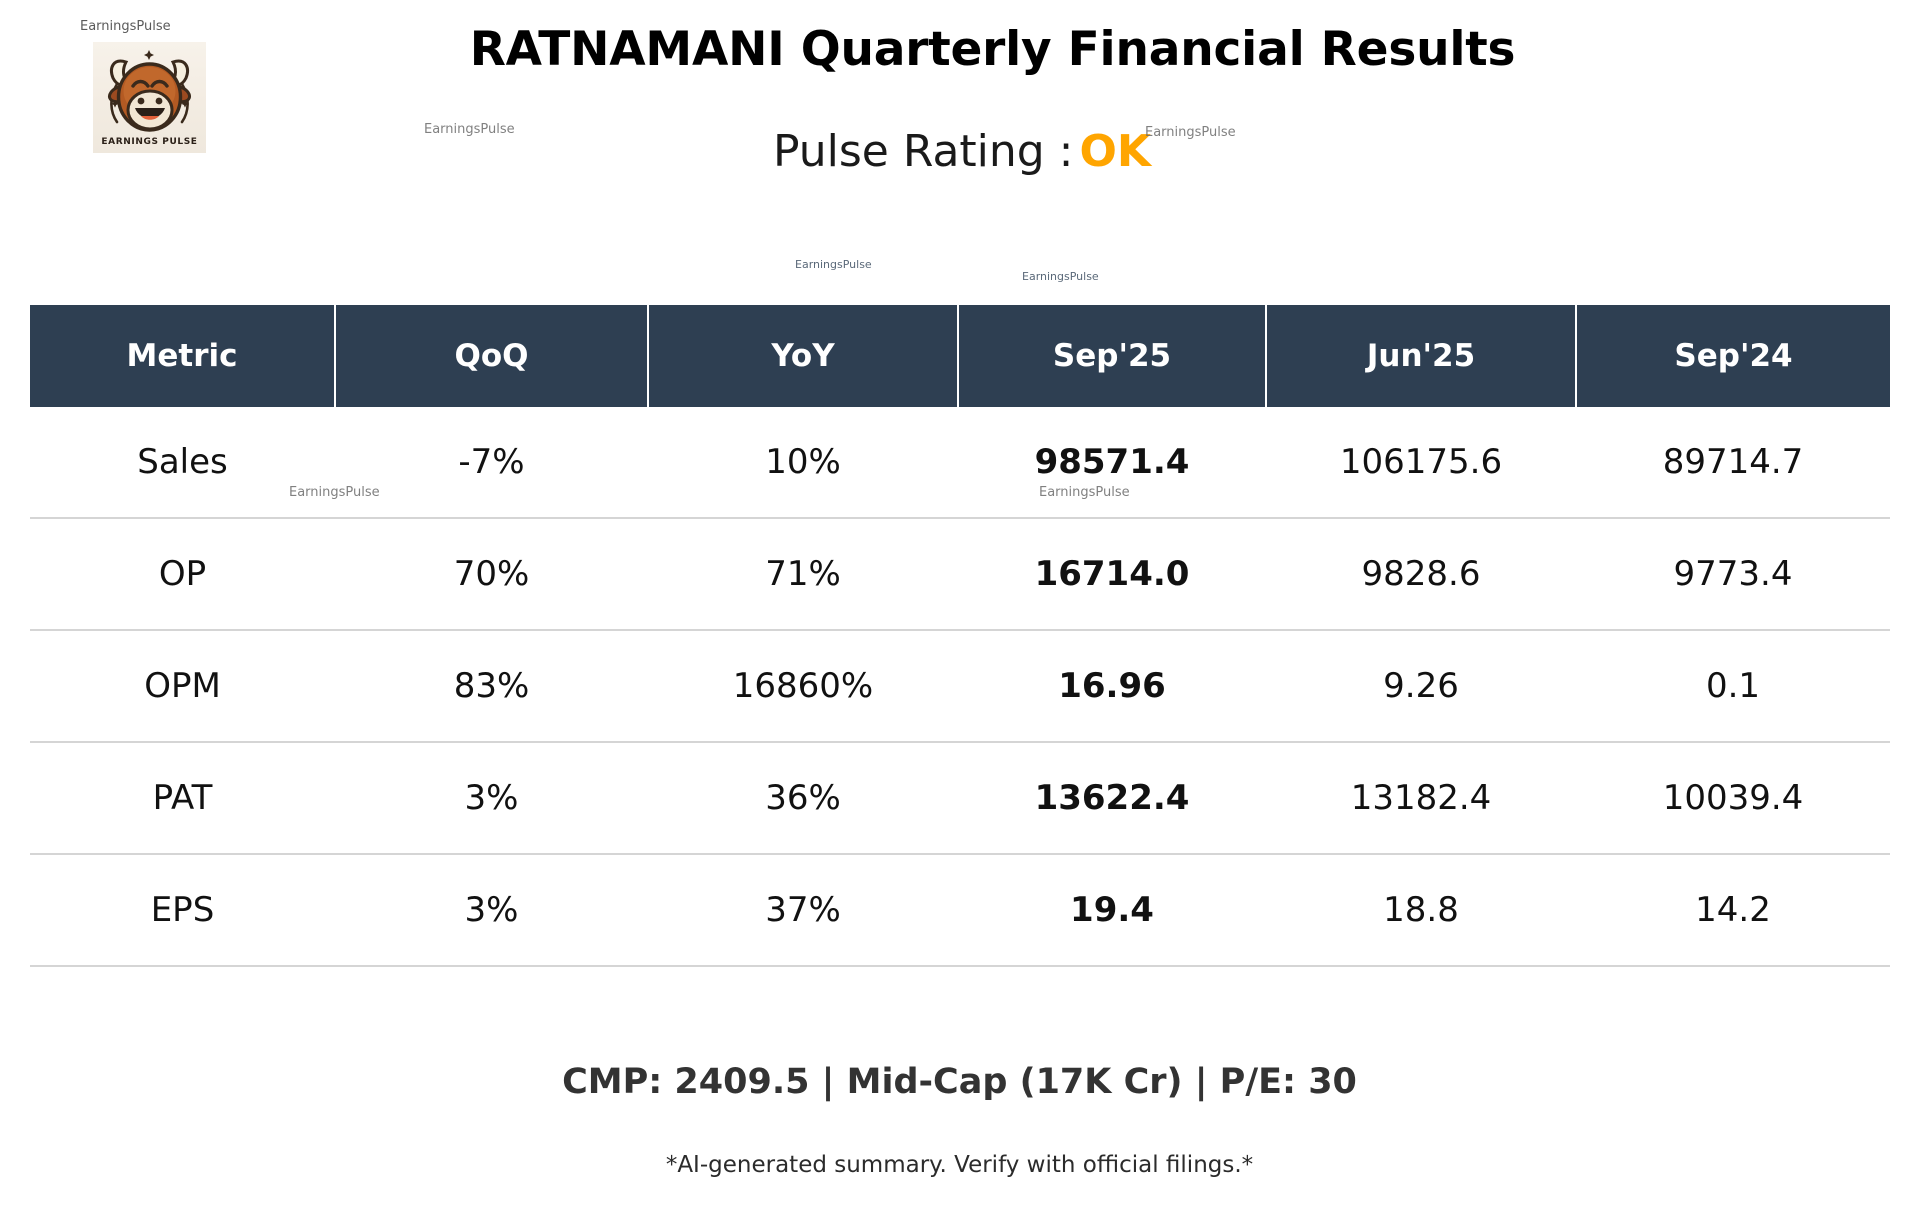  Describe the element at coordinates (959, 1082) in the screenshot. I see `valuation-summary: CMP: 2409.5 | Mid-Cap (17K Cr) | P/E: 30` at that location.